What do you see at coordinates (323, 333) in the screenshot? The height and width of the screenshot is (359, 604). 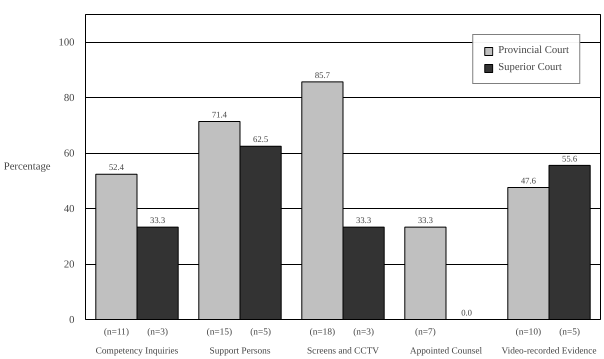 I see `text: (n=18)` at bounding box center [323, 333].